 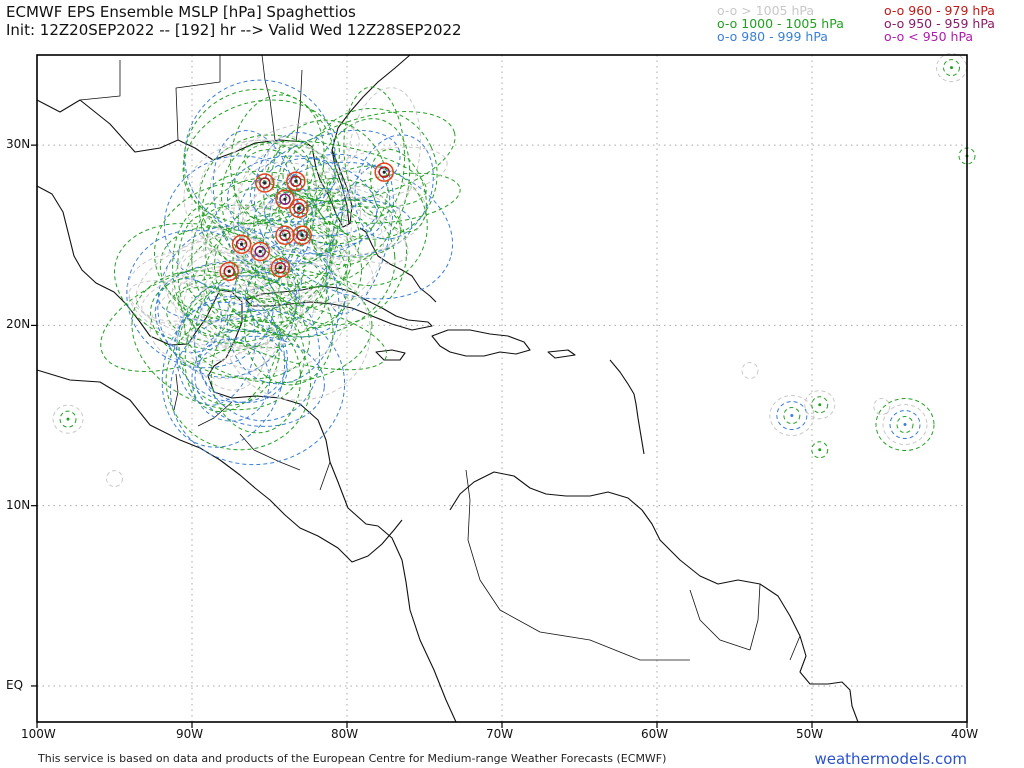 I want to click on lon-label: 50W, so click(x=810, y=734).